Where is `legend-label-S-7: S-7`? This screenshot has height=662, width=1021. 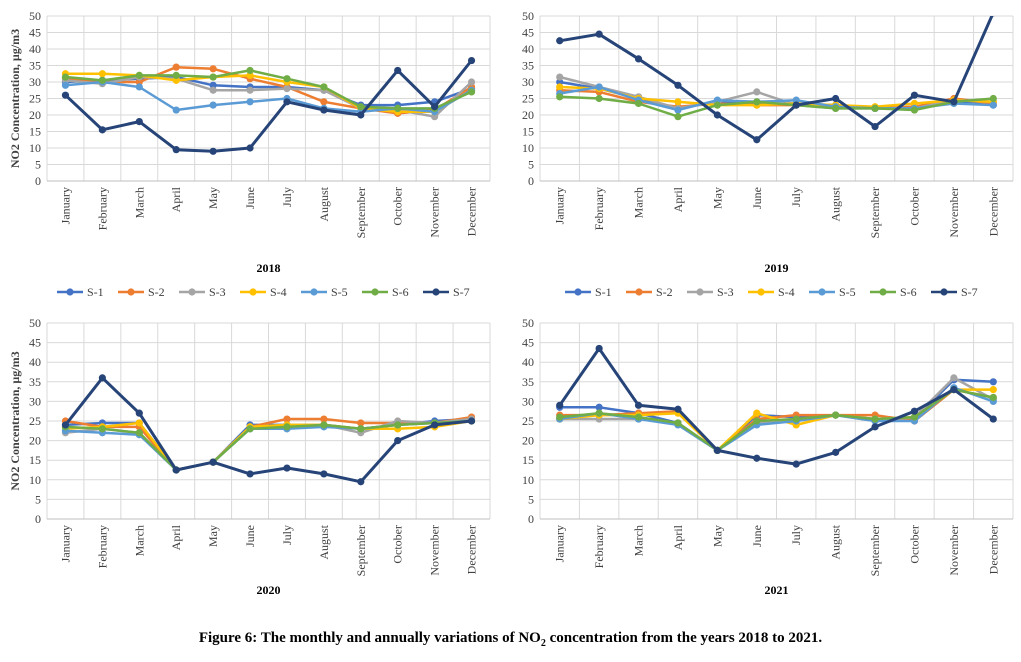 legend-label-S-7: S-7 is located at coordinates (969, 292).